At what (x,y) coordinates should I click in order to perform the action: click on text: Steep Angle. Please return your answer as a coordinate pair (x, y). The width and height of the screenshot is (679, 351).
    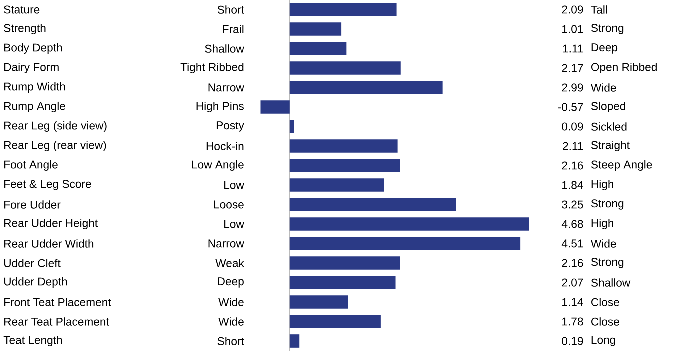
    Looking at the image, I should click on (621, 166).